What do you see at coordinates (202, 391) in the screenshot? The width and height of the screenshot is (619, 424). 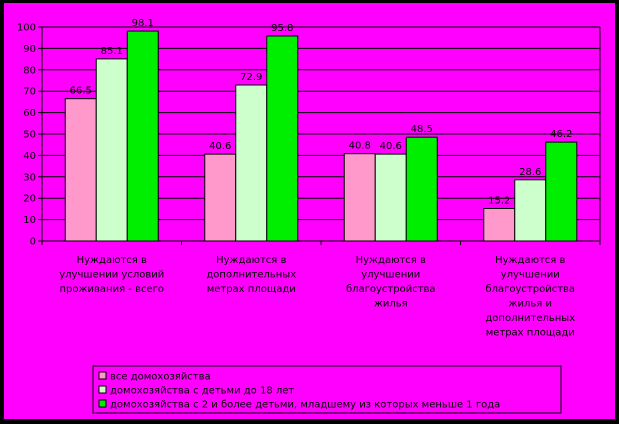 I see `legend-entry-label: домохозяйства с детьми до 18 лет` at bounding box center [202, 391].